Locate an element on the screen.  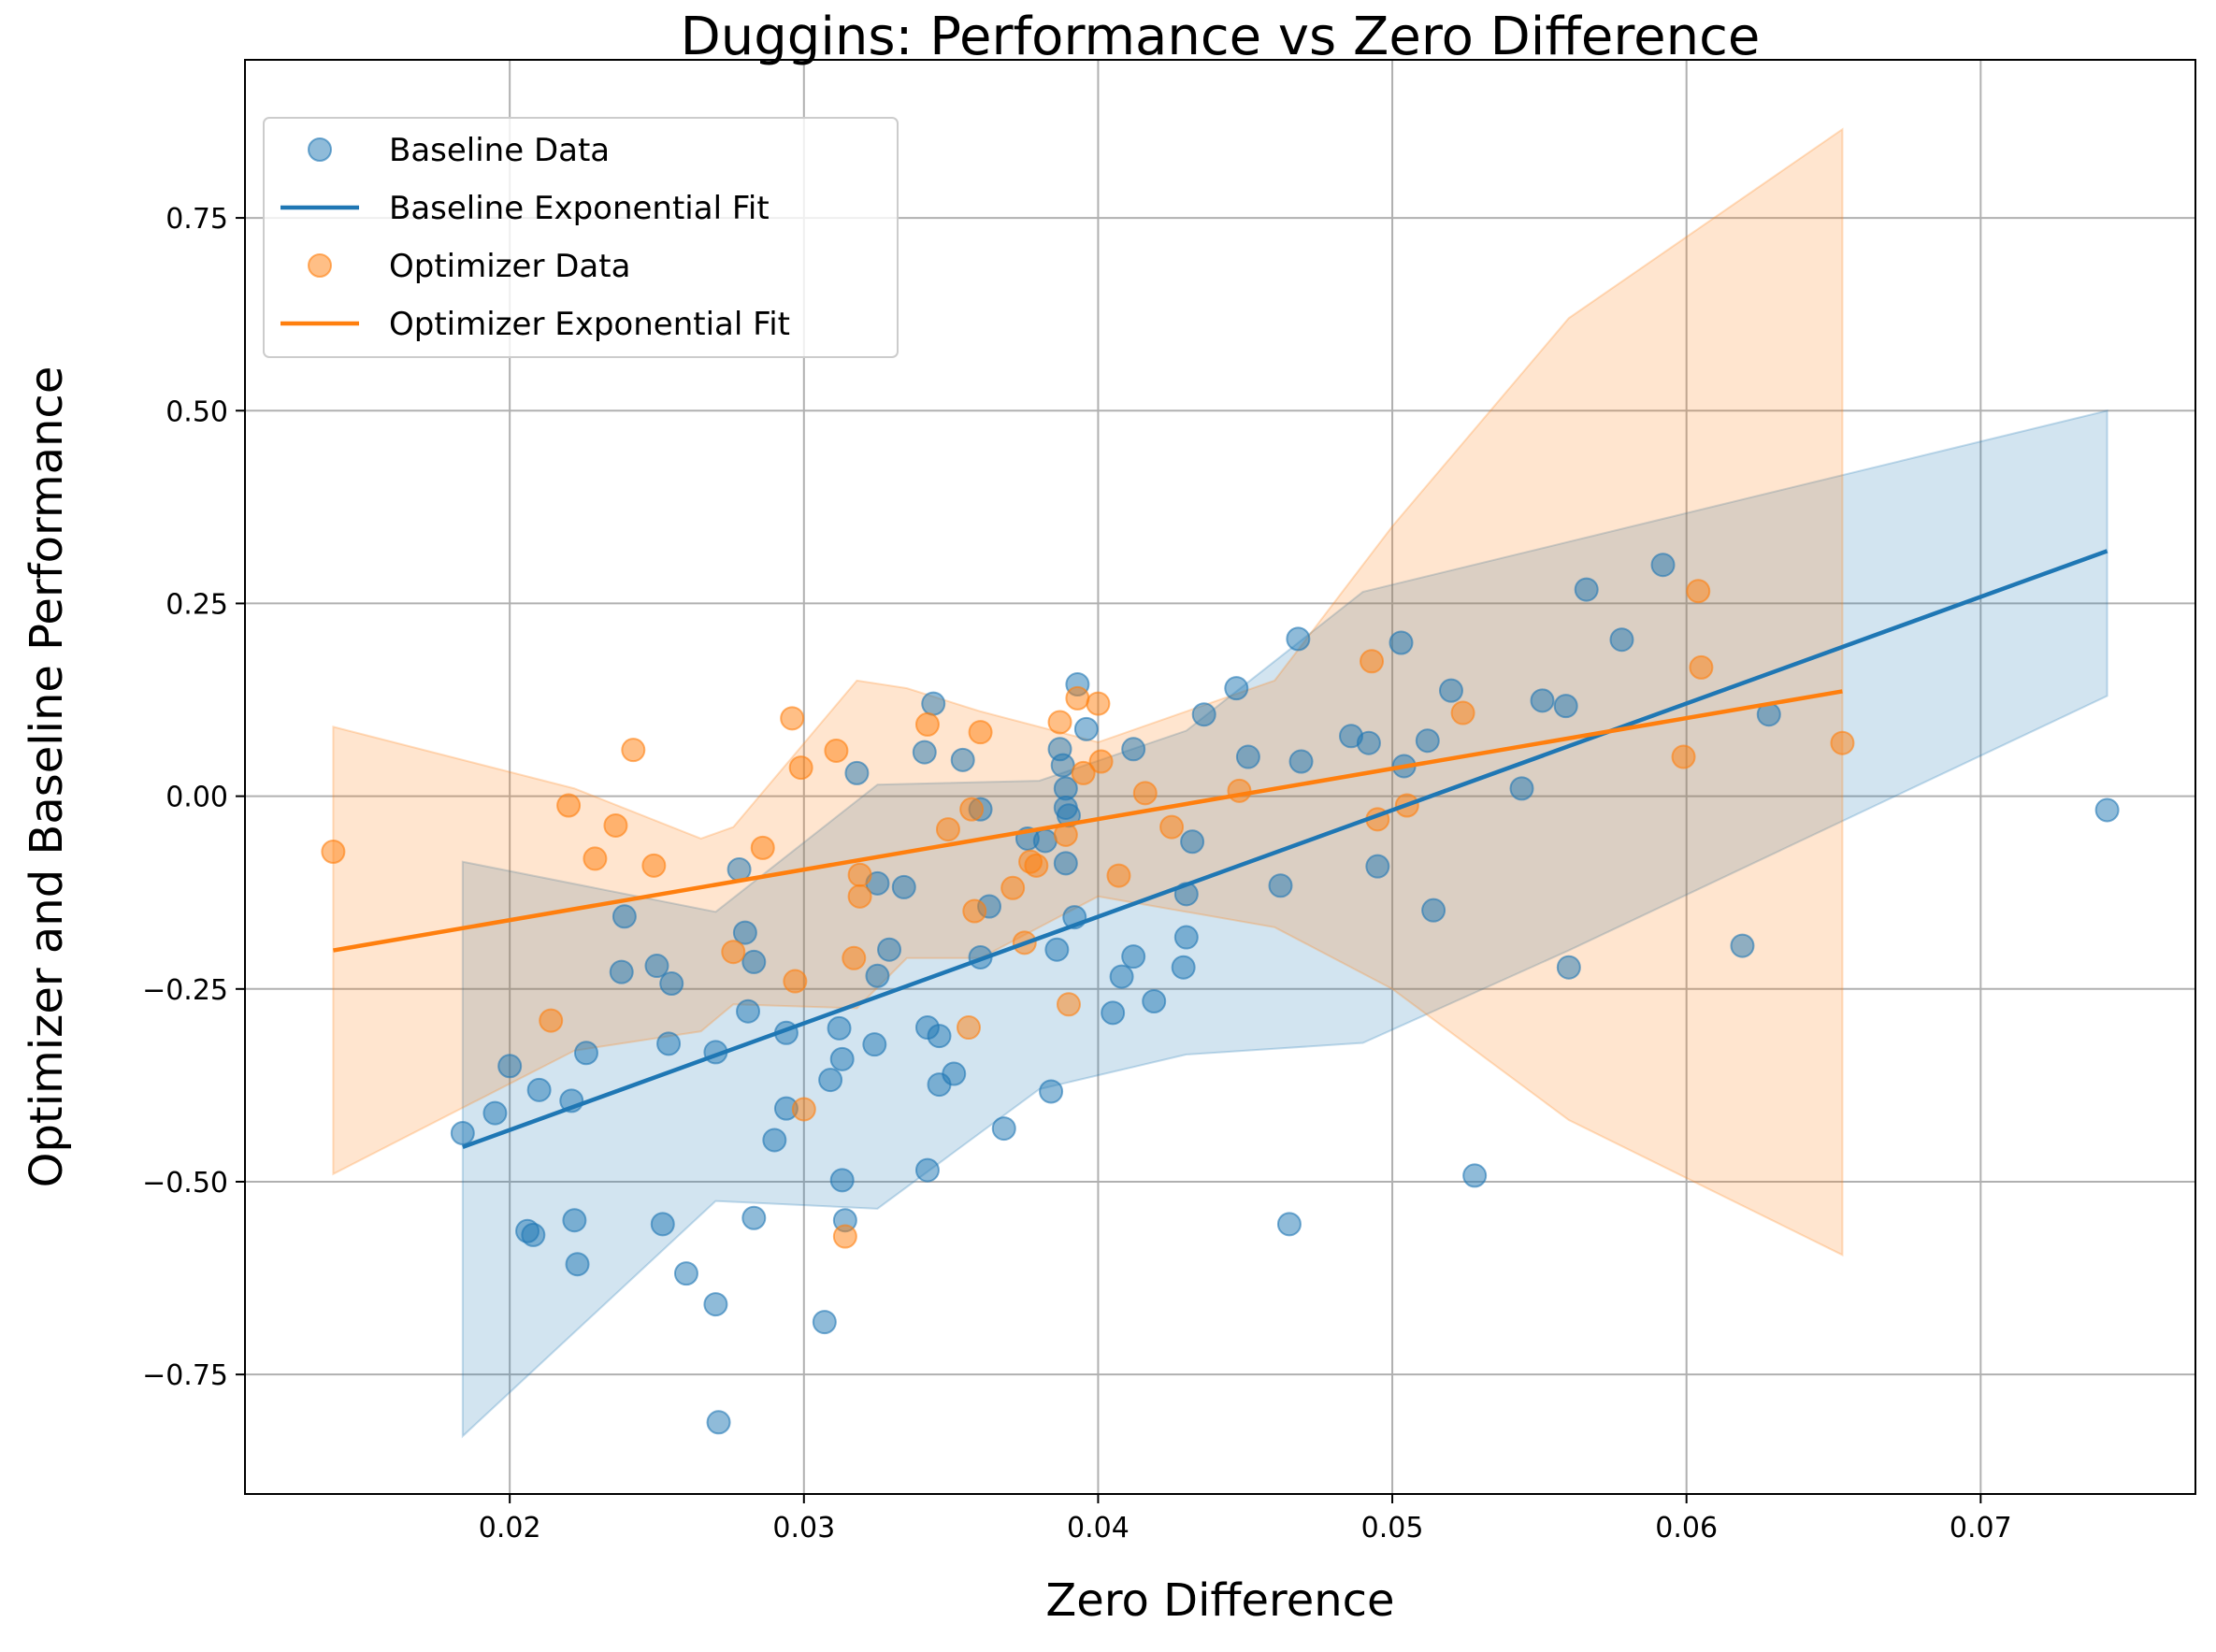
legend-label: Baseline Exponential Fit is located at coordinates (579, 208).